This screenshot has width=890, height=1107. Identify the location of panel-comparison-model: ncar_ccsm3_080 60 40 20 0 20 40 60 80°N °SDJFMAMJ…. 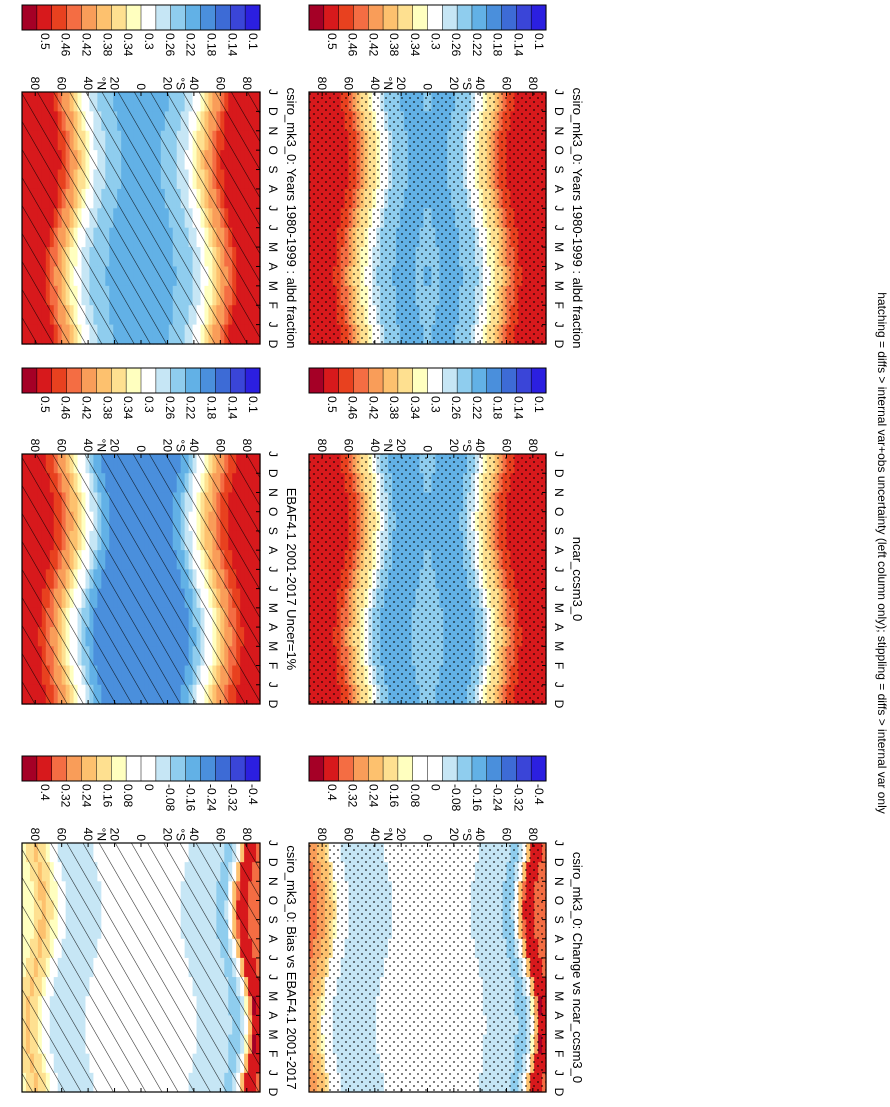
(446, 574).